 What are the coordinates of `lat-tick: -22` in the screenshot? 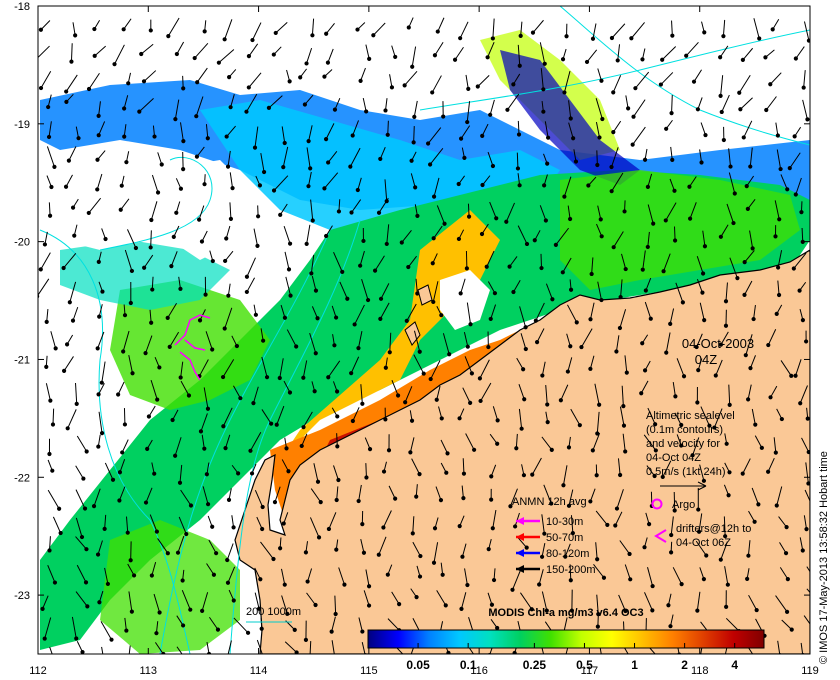 It's located at (412, 478).